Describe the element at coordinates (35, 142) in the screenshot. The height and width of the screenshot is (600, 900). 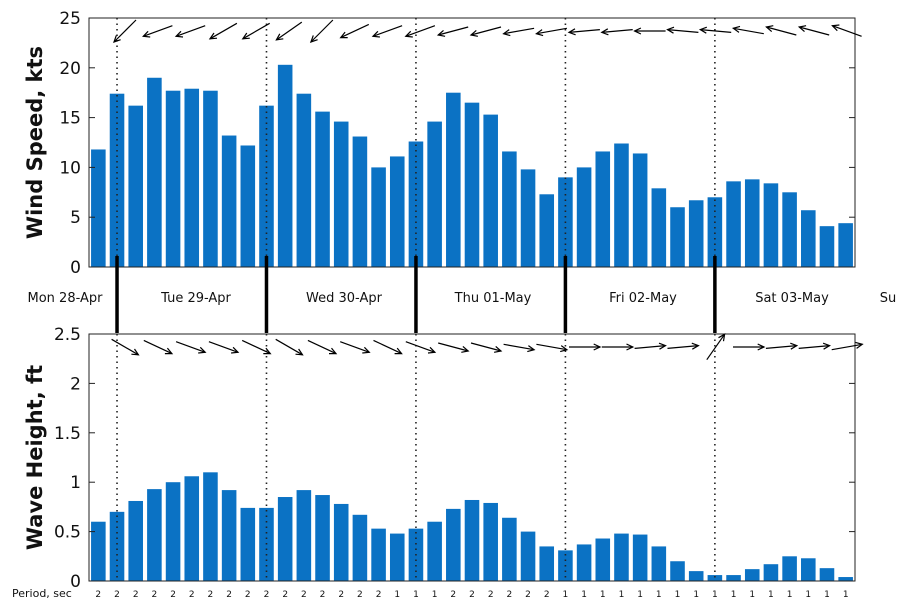
I see `y-axis-title: Wind Speed, kts` at that location.